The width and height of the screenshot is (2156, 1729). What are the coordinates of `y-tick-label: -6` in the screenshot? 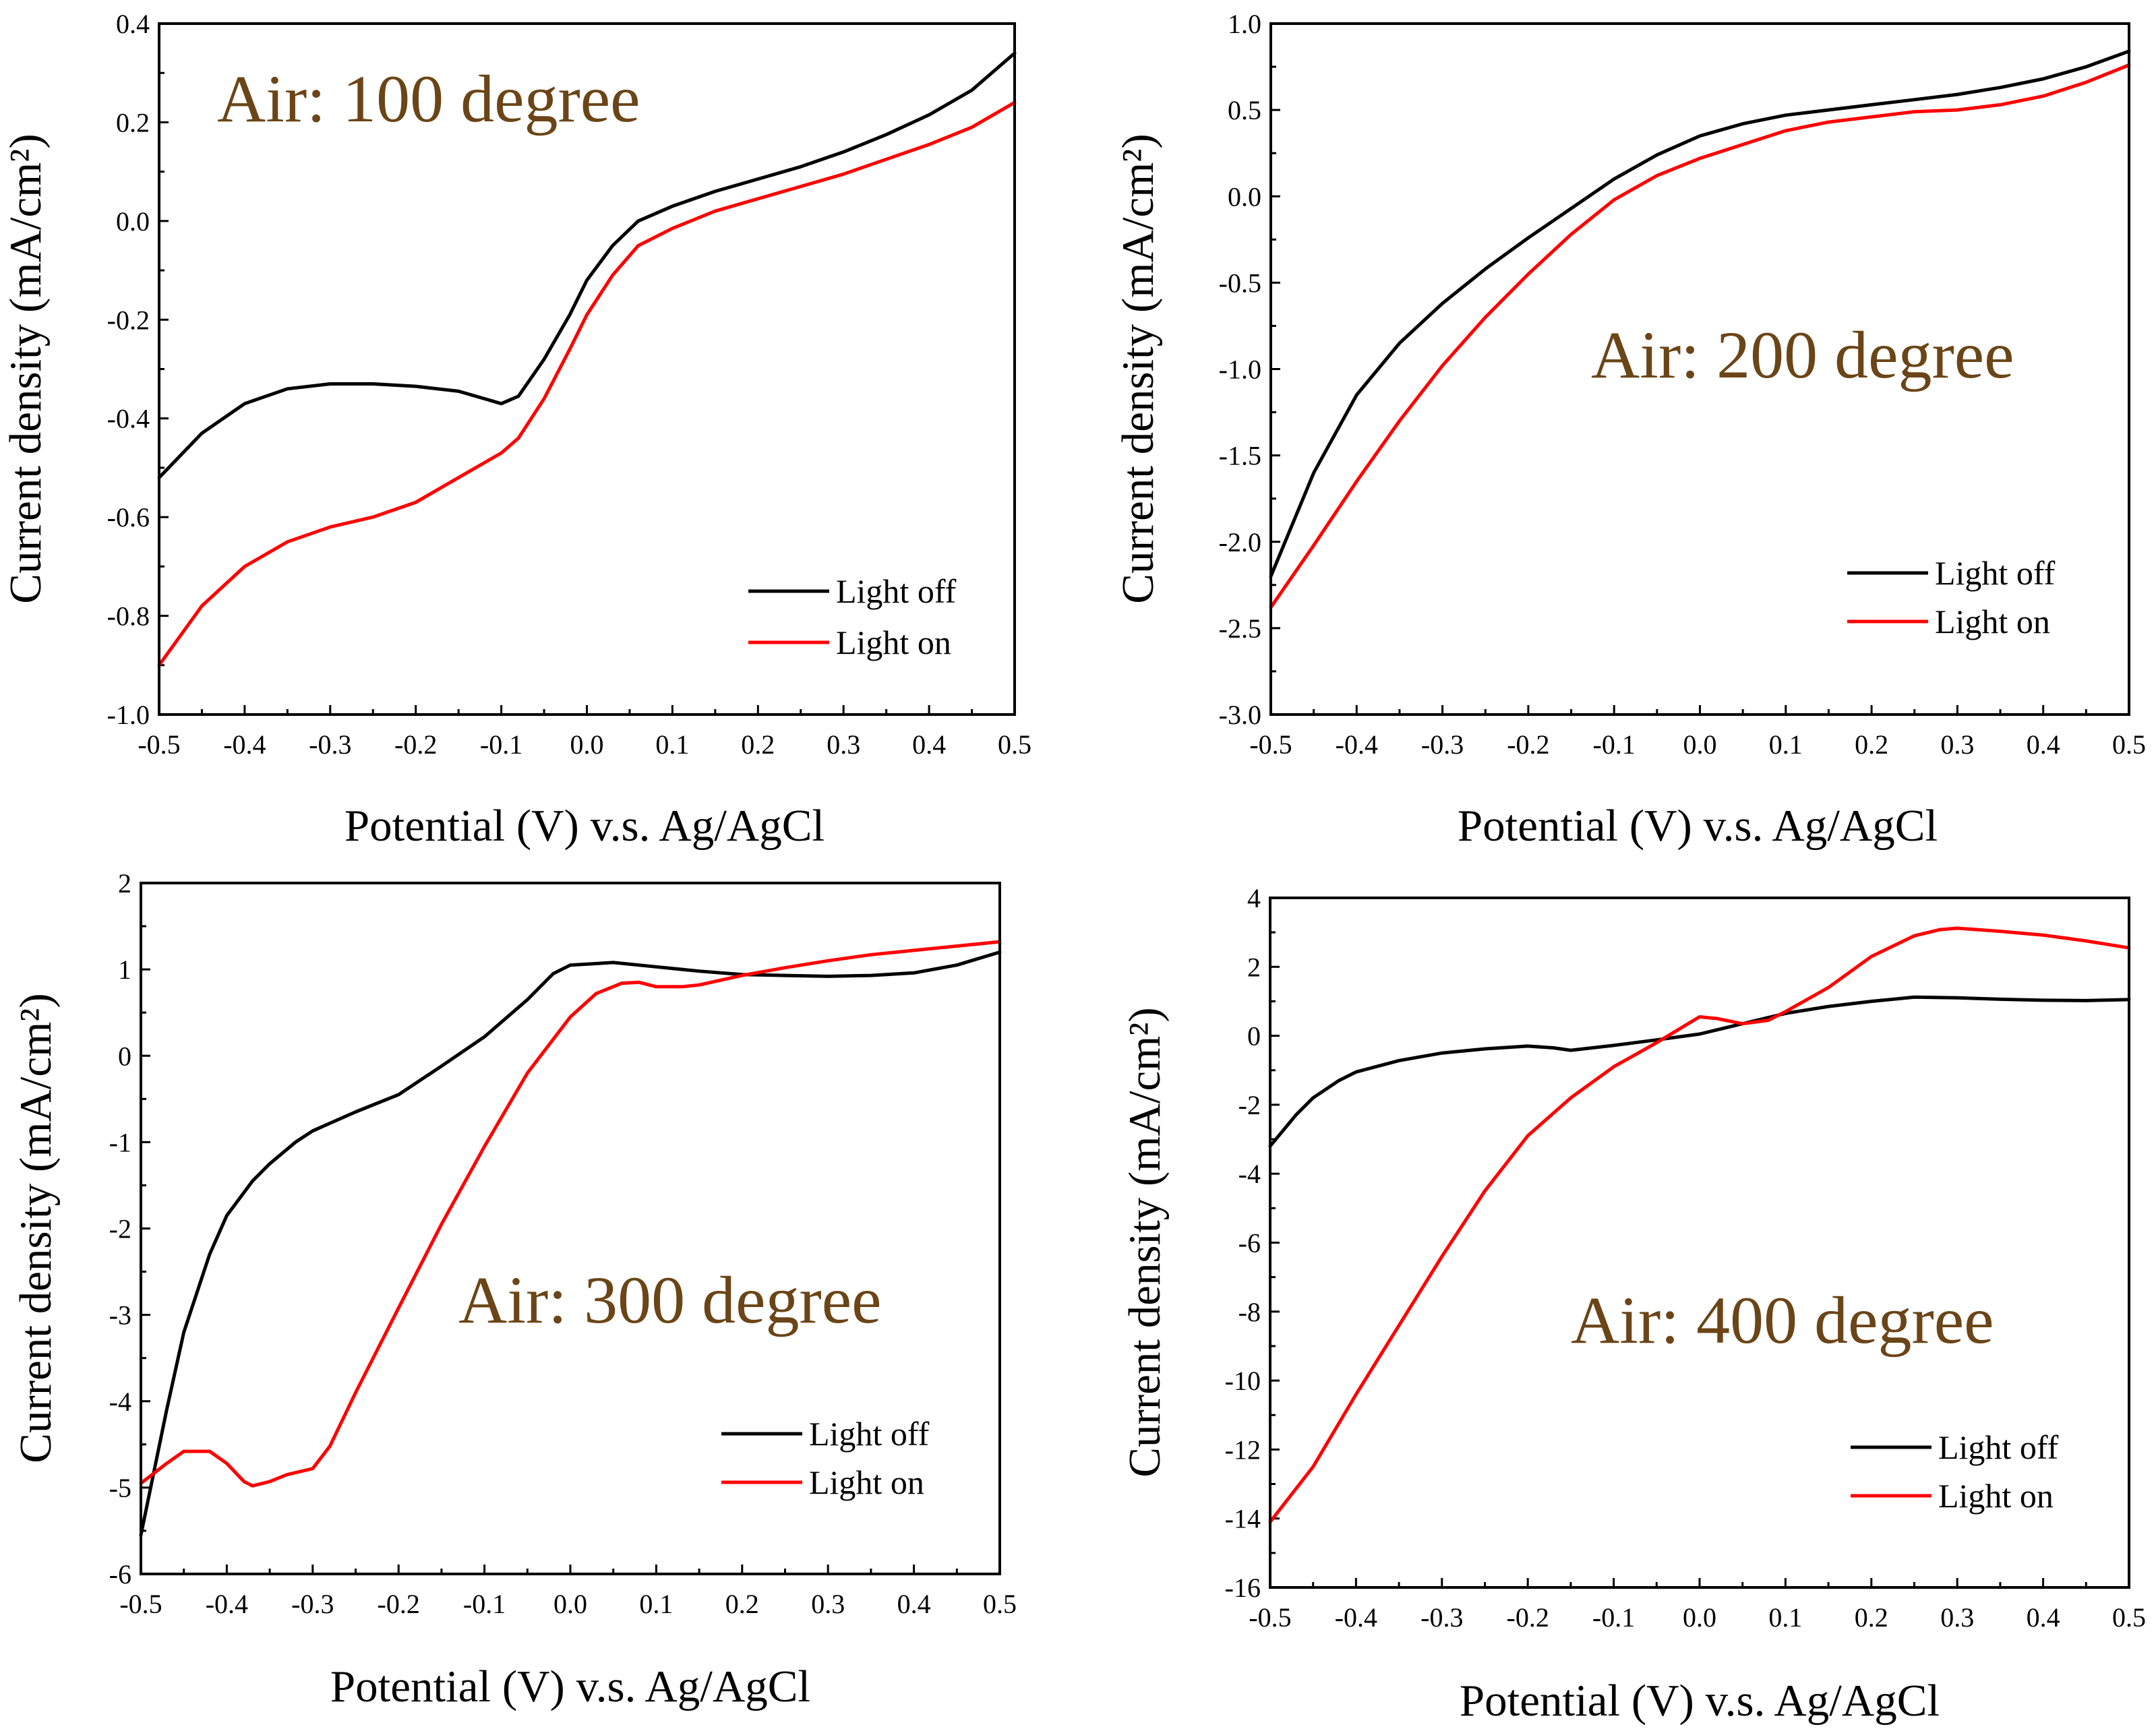 It's located at (1249, 1243).